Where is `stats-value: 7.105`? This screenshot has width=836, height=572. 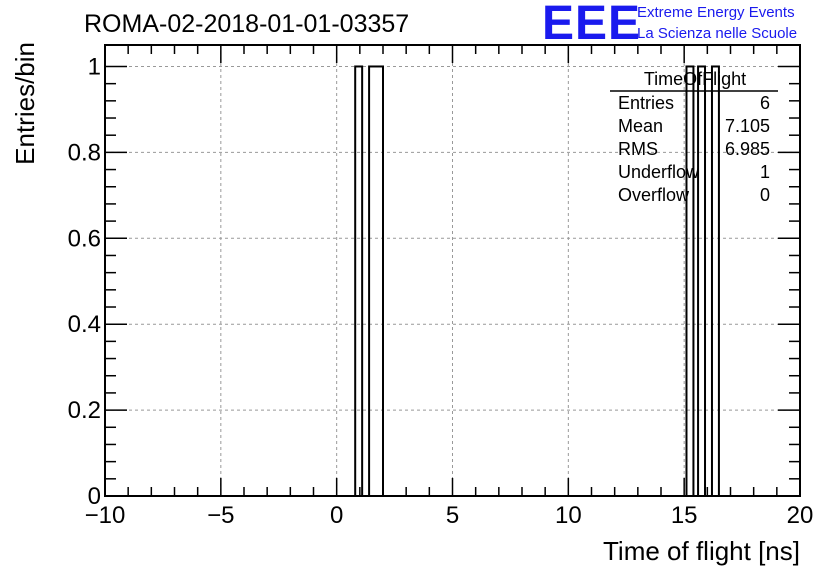 stats-value: 7.105 is located at coordinates (747, 126).